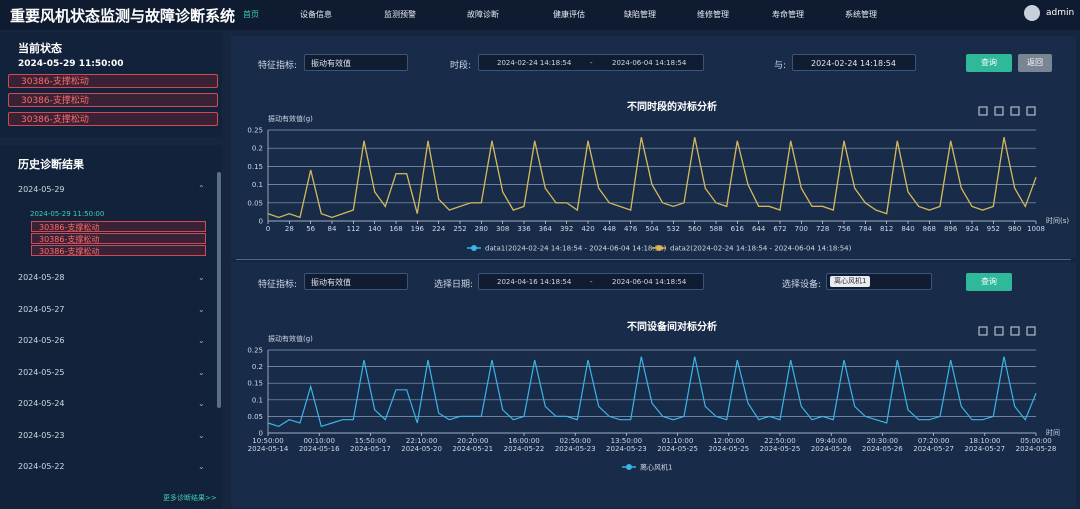  I want to click on history-date: 2024-05-22, so click(41, 466).